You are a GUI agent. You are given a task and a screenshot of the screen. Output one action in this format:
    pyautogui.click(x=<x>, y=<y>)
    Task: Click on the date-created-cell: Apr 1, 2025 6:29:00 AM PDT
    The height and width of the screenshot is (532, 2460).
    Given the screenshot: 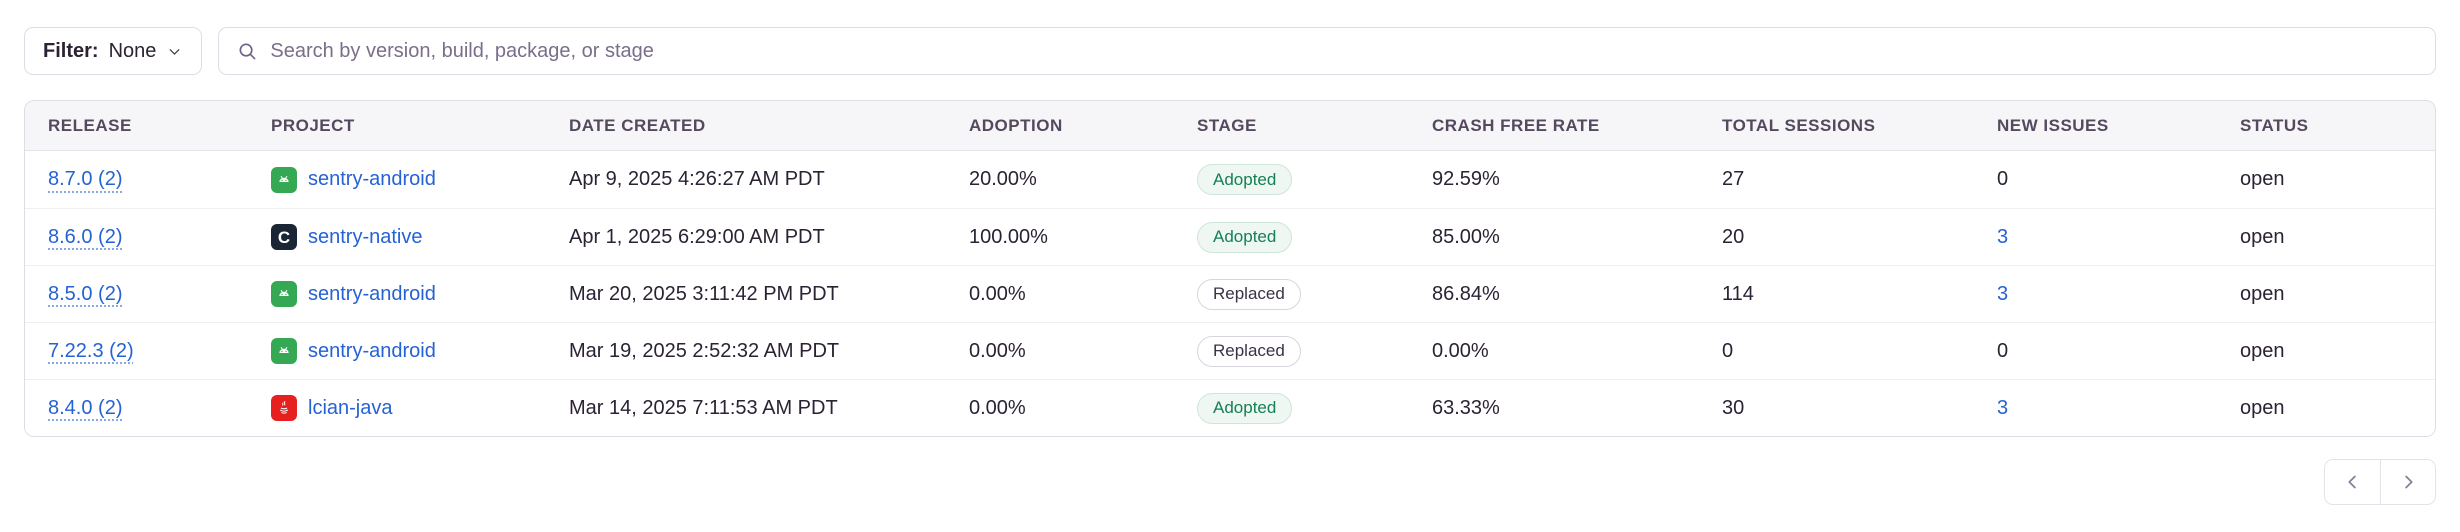 What is the action you would take?
    pyautogui.click(x=697, y=236)
    